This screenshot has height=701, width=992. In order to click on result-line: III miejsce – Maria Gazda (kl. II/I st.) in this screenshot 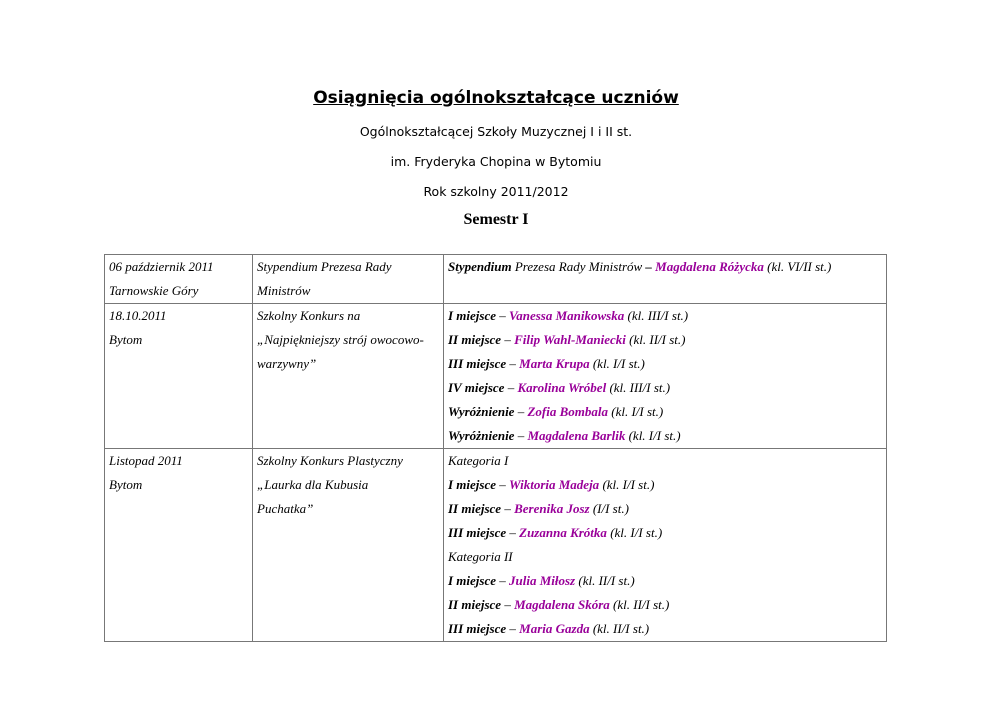, I will do `click(665, 629)`.